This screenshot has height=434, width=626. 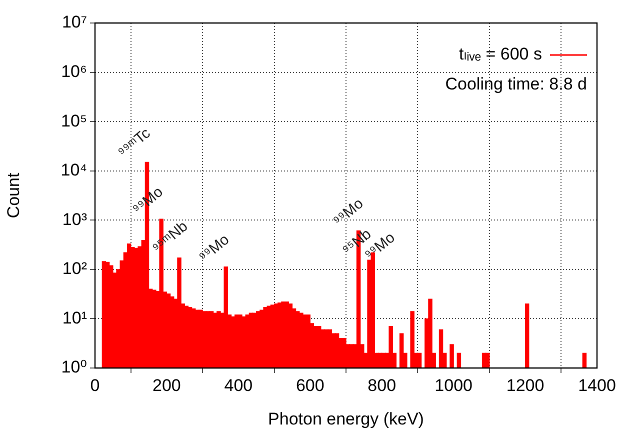 I want to click on y-tick-label: 10⁶, so click(x=74, y=71).